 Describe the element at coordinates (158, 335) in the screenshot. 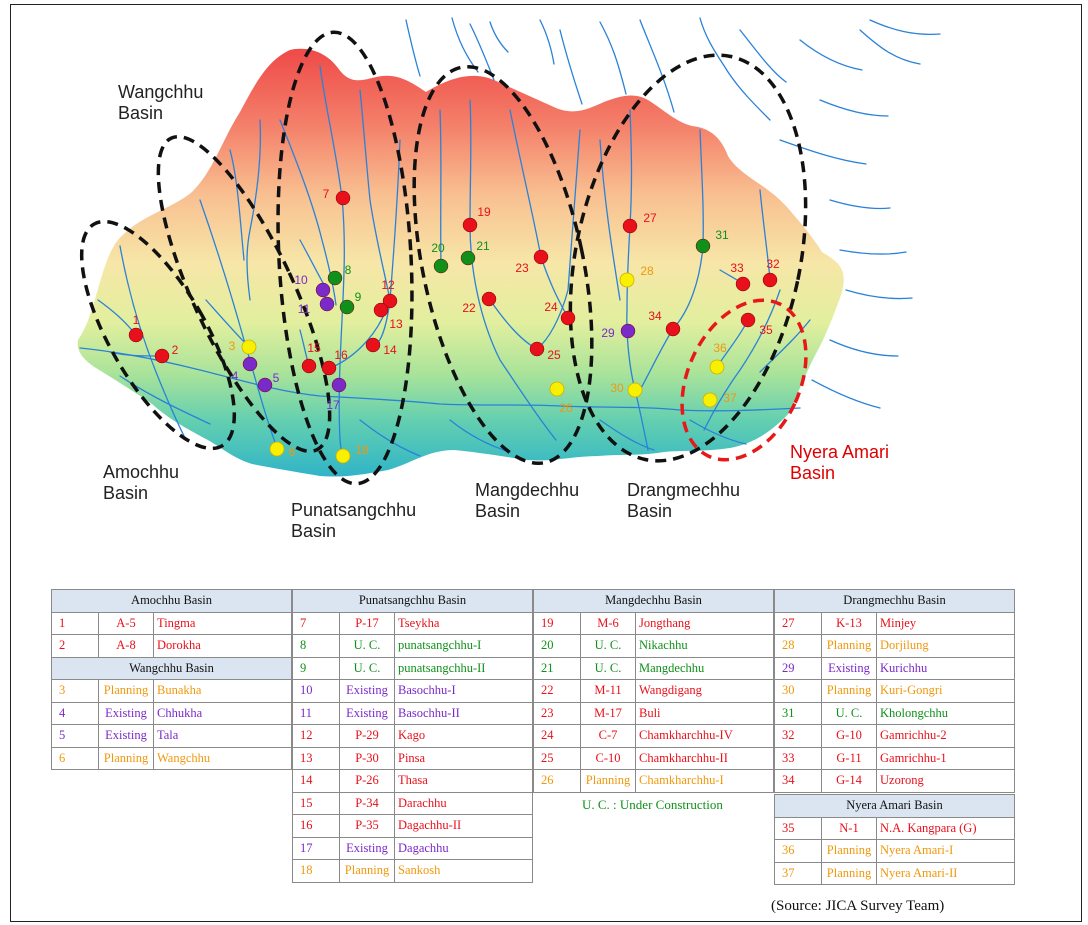

I see `amochhu-basin-outline` at that location.